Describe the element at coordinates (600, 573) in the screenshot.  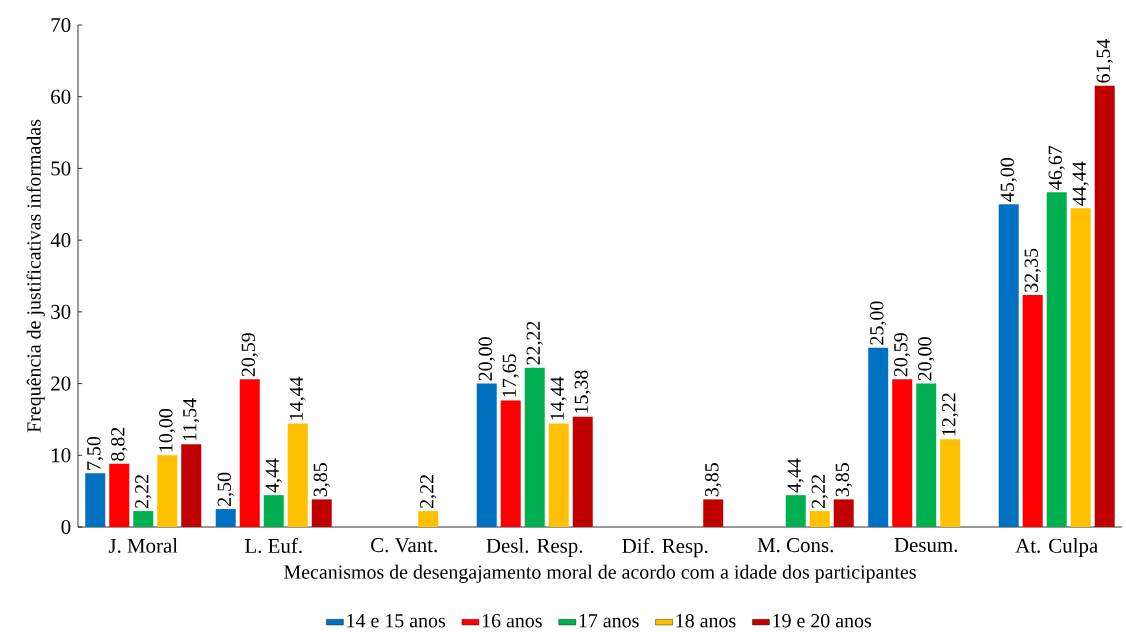
I see `x-axis-title: Mecanismos de desengajamento moral de acordo com a idade dos participantes` at that location.